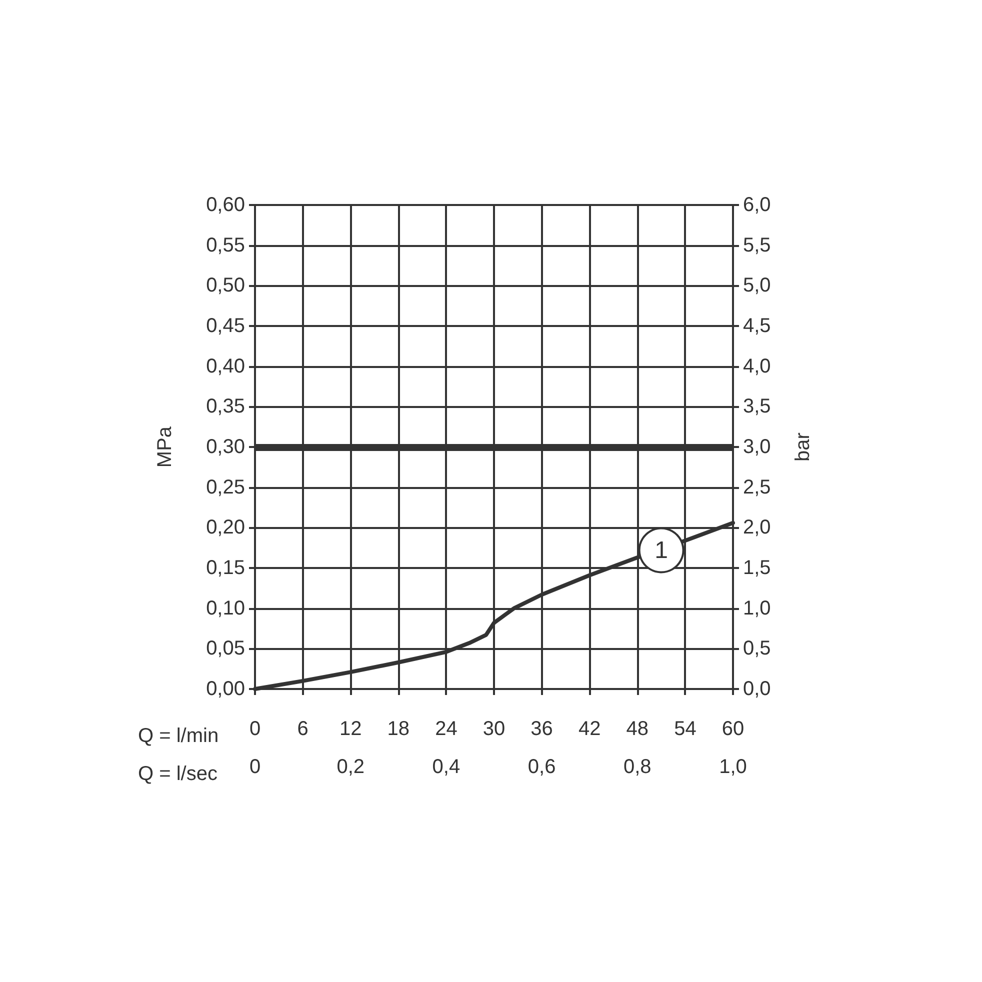 This screenshot has height=982, width=982. Describe the element at coordinates (225, 285) in the screenshot. I see `y-tick-label: 0,50` at that location.